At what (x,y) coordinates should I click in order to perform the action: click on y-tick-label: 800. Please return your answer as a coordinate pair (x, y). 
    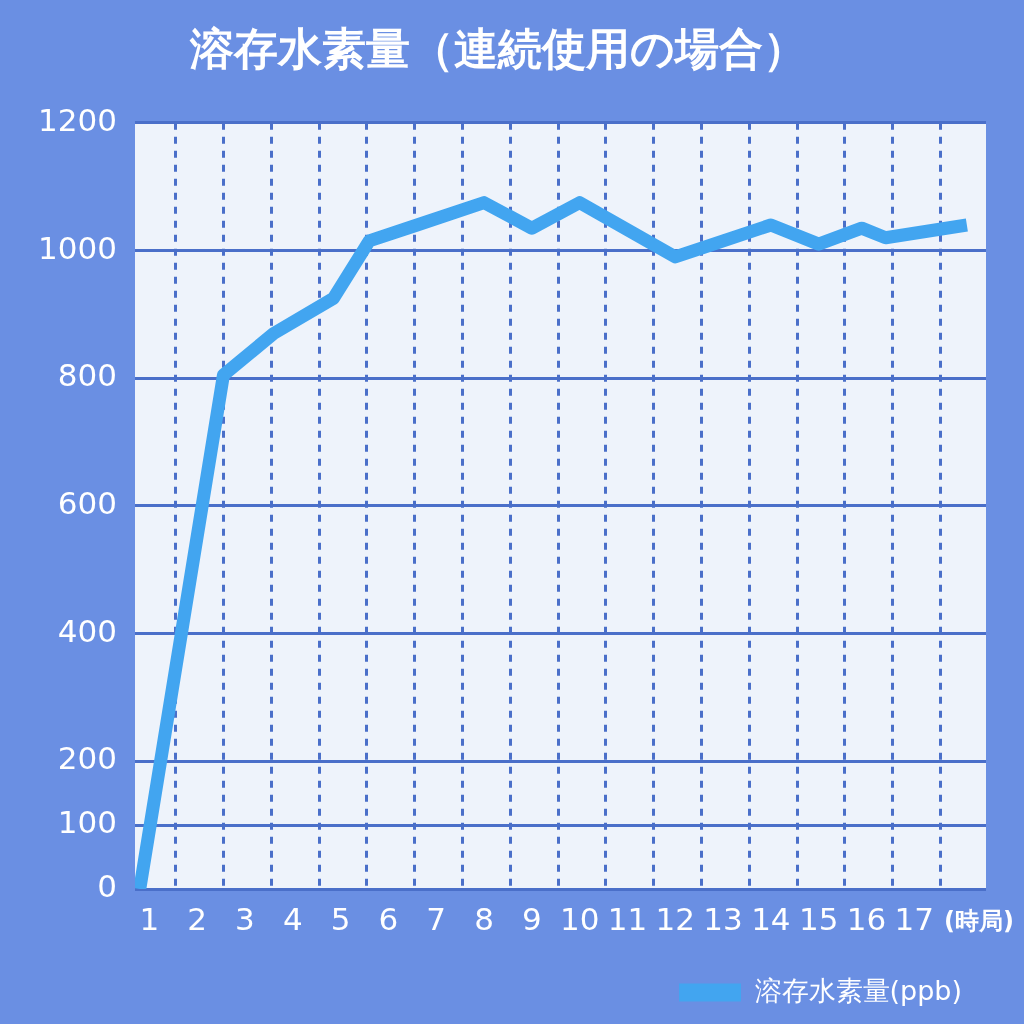
    Looking at the image, I should click on (87, 375).